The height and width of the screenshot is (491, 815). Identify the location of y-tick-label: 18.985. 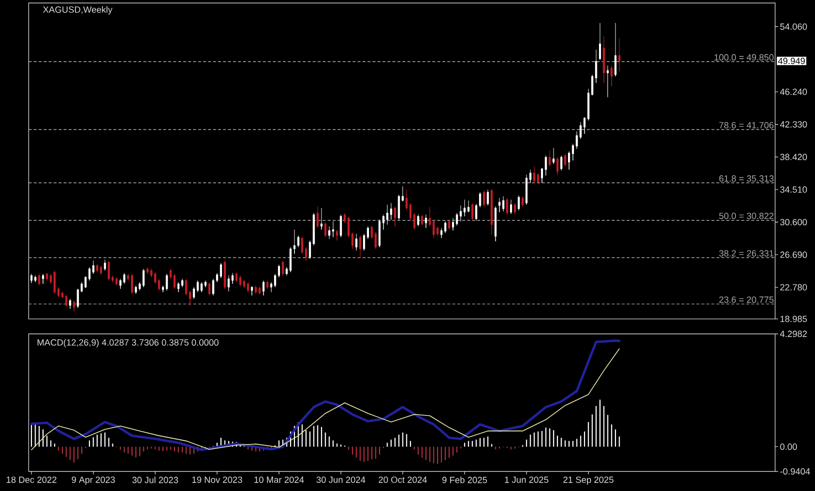
(793, 319).